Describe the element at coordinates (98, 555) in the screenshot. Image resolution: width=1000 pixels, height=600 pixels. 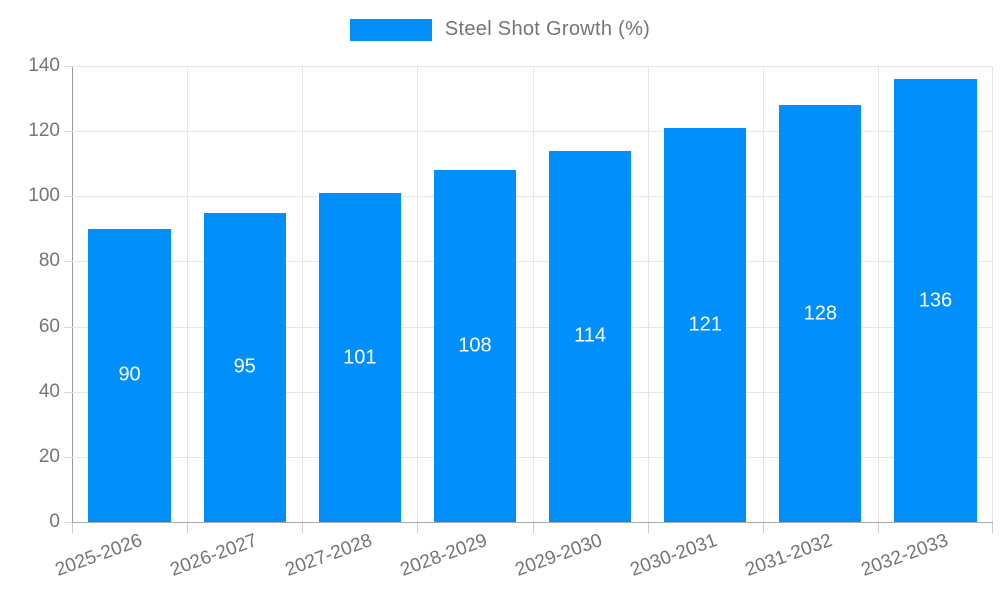
I see `x-tick-label: 2025-2026` at that location.